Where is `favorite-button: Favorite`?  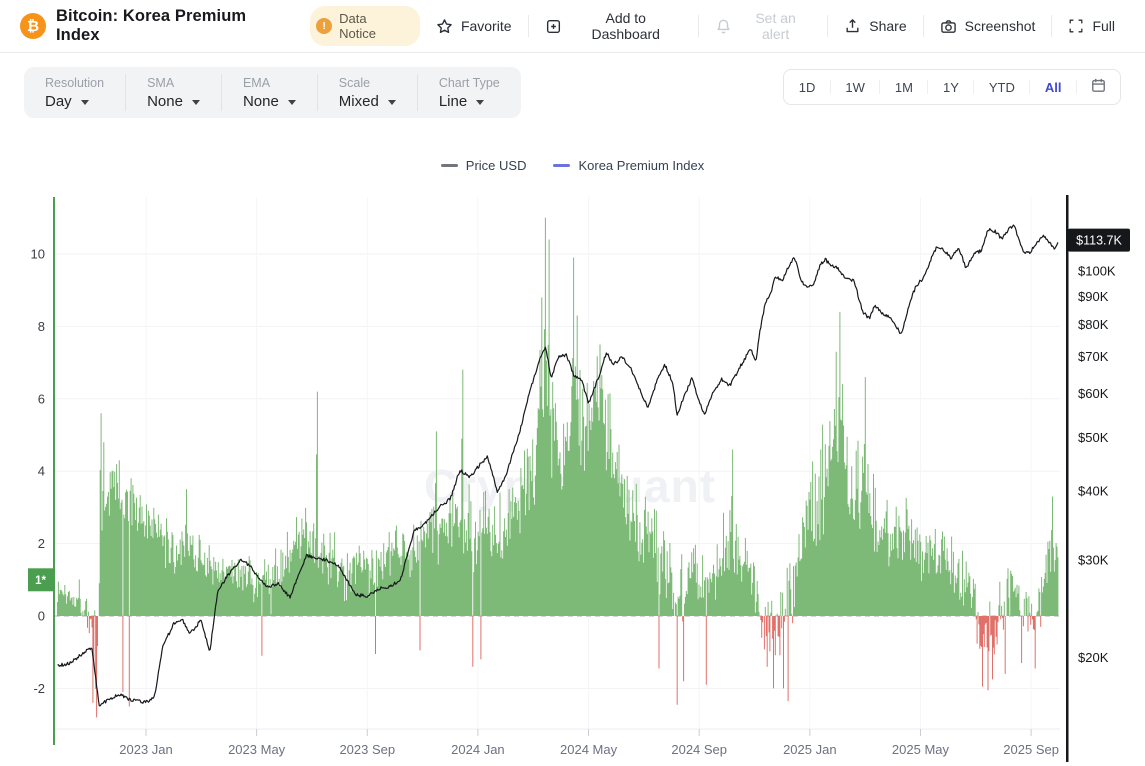
favorite-button: Favorite is located at coordinates (474, 26).